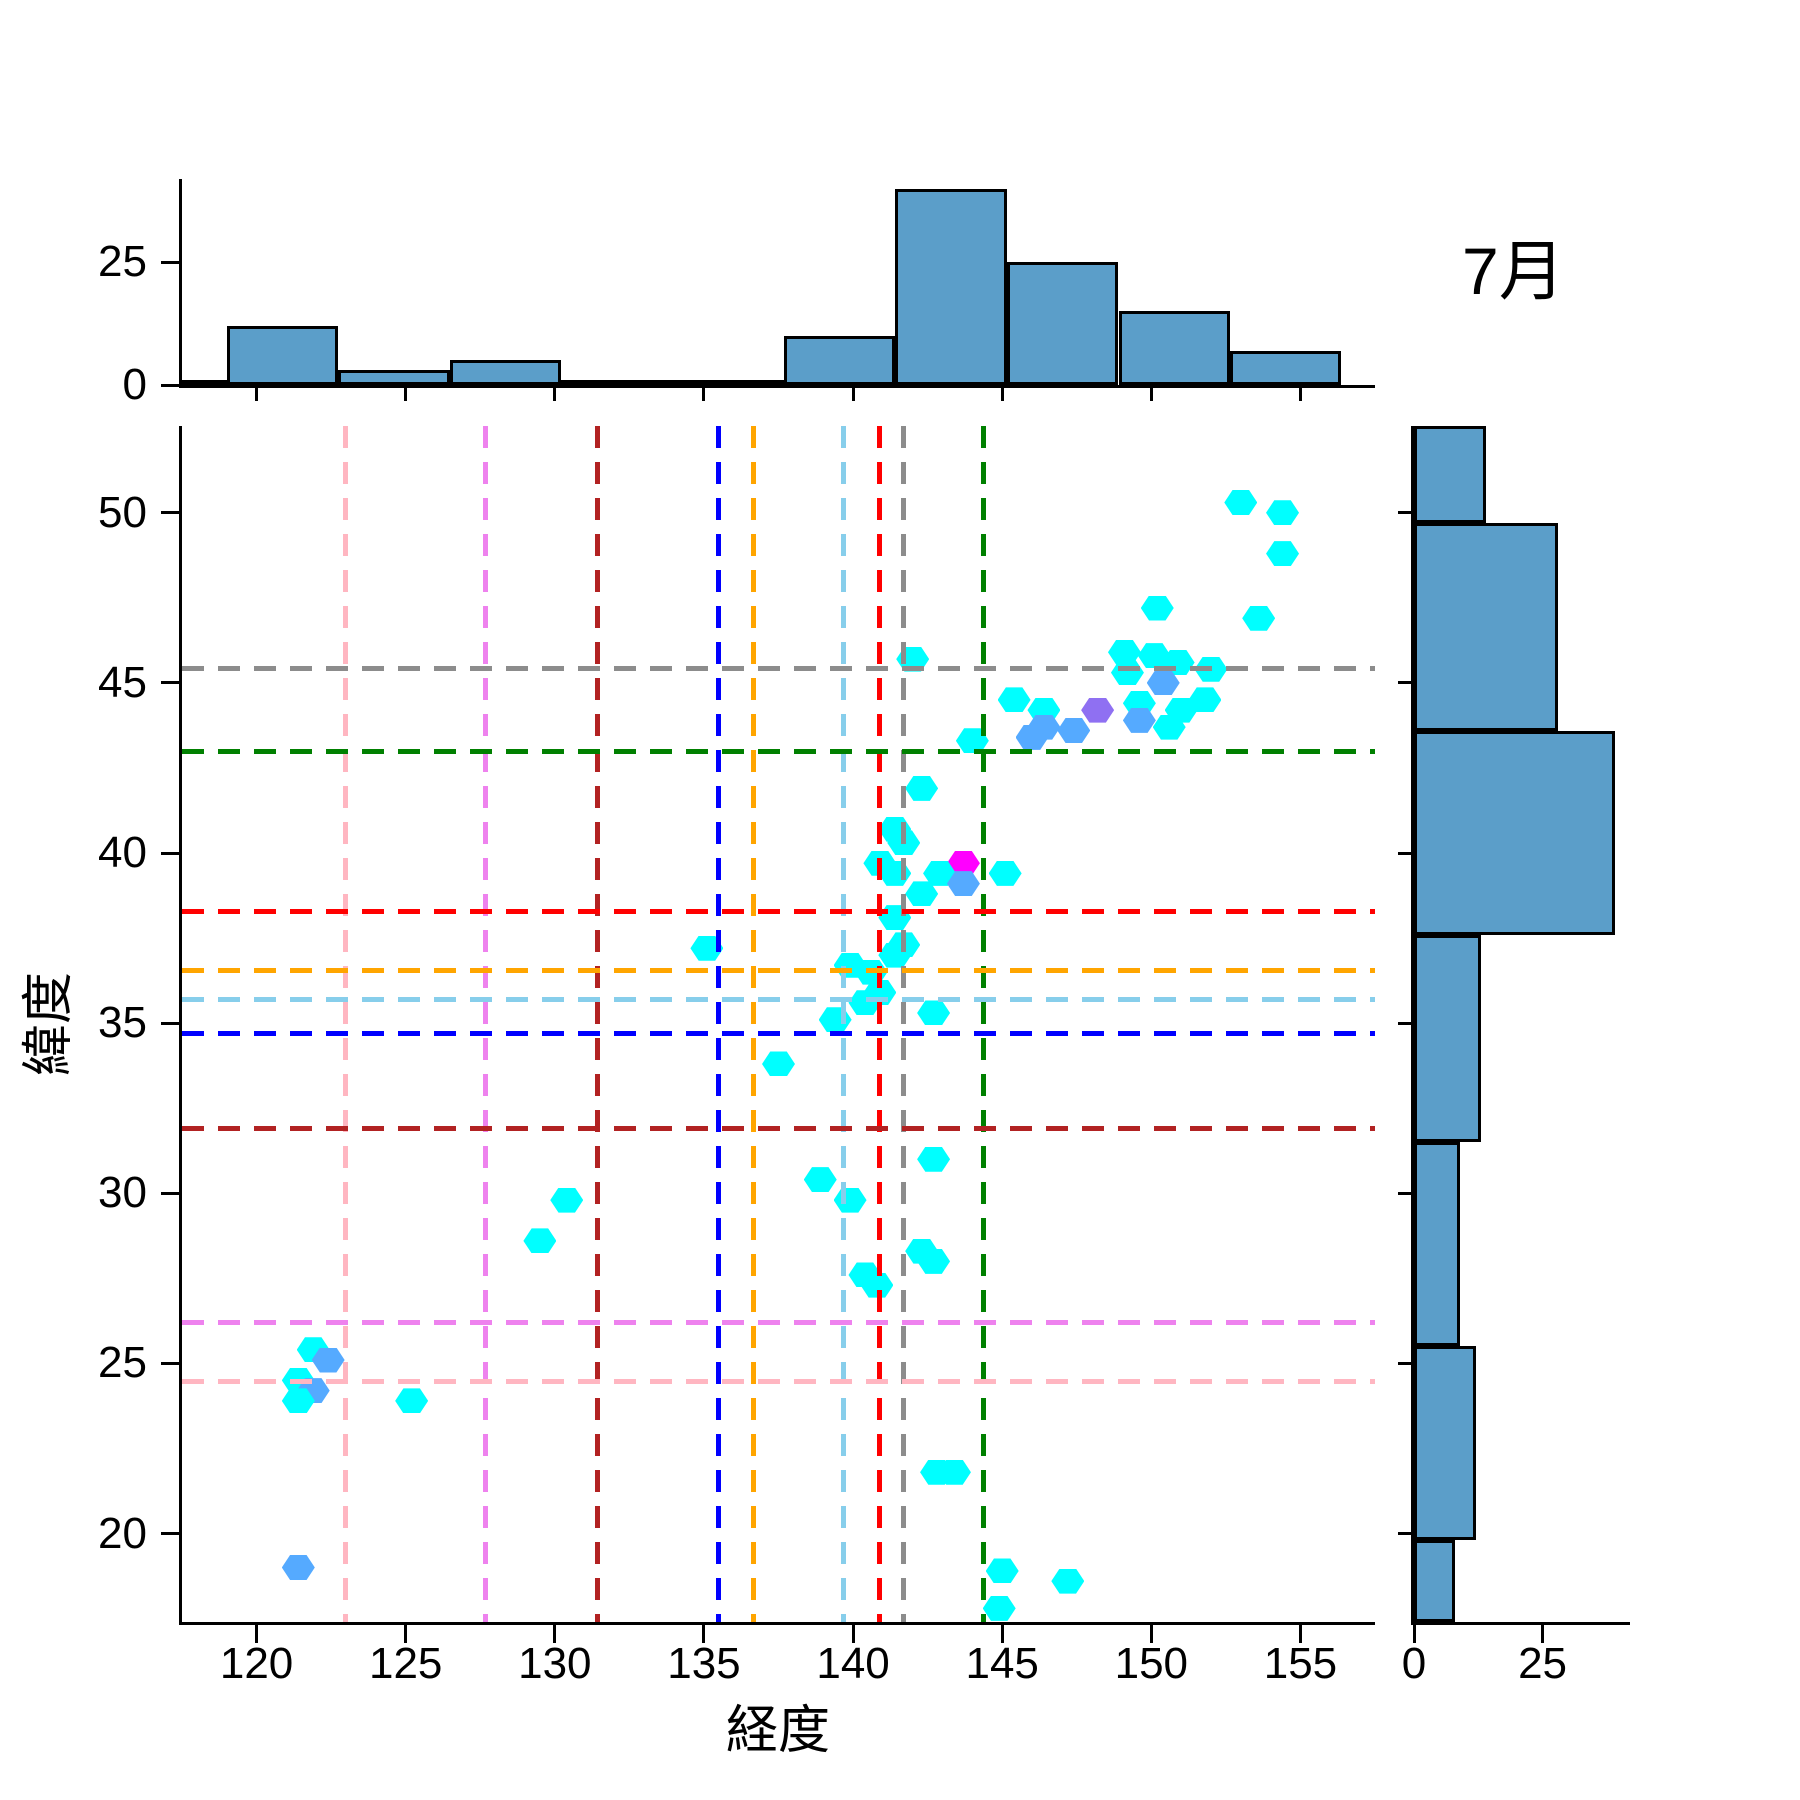  What do you see at coordinates (1412, 1025) in the screenshot?
I see `right-hist-left-spine` at bounding box center [1412, 1025].